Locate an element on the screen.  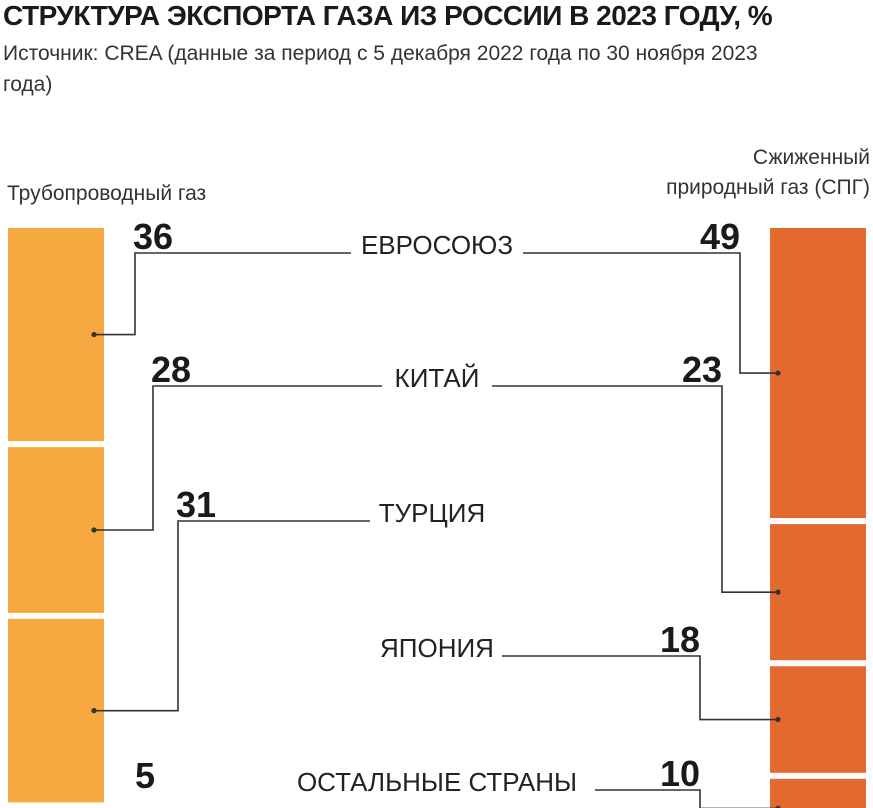
lng-leader-japan is located at coordinates (640, 688).